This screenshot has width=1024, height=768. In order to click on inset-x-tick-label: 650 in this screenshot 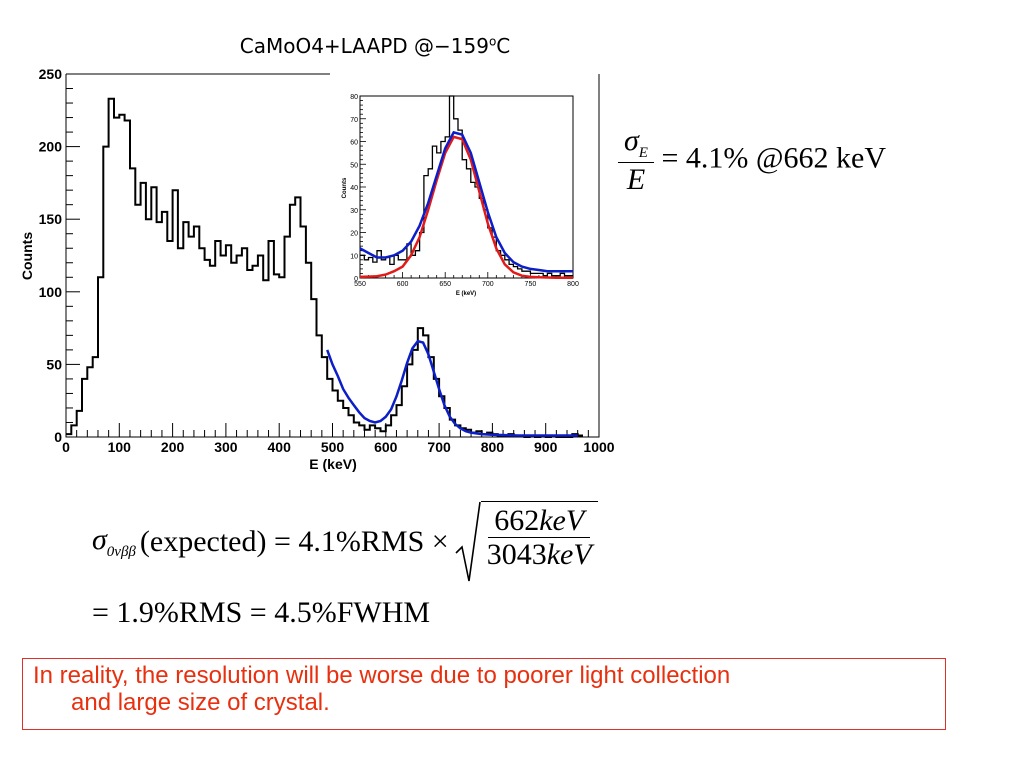, I will do `click(445, 284)`.